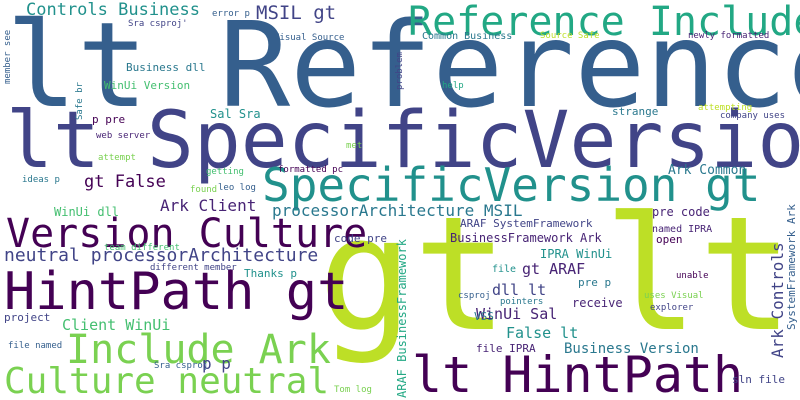  Describe the element at coordinates (360, 238) in the screenshot. I see `cloud-word: code pre` at that location.